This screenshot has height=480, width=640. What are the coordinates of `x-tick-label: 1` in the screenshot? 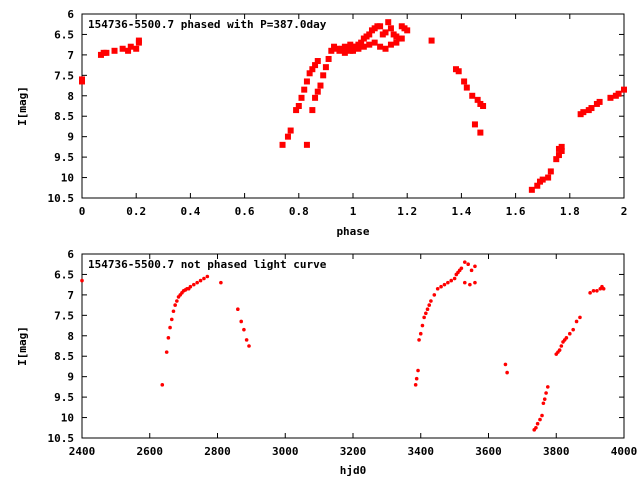 It's located at (353, 211).